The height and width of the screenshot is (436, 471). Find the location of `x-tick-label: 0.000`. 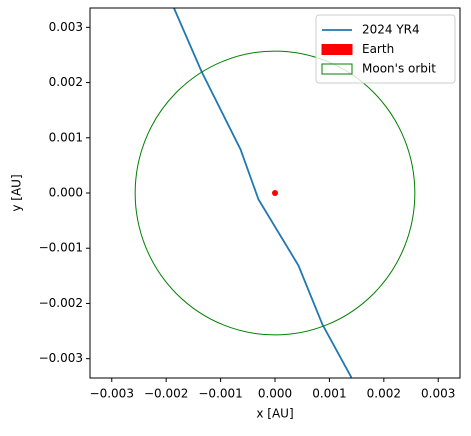

x-tick-label: 0.000 is located at coordinates (275, 394).